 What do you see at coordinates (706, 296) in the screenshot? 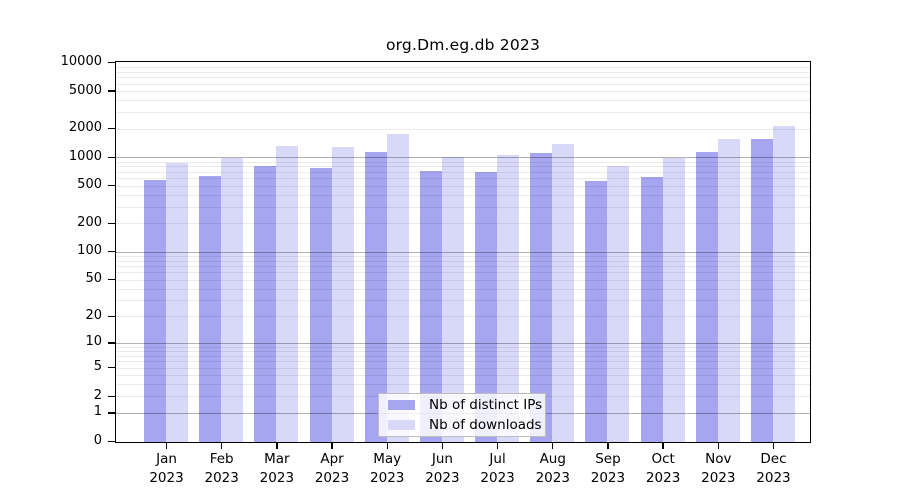
I see `bar-ips-nov` at bounding box center [706, 296].